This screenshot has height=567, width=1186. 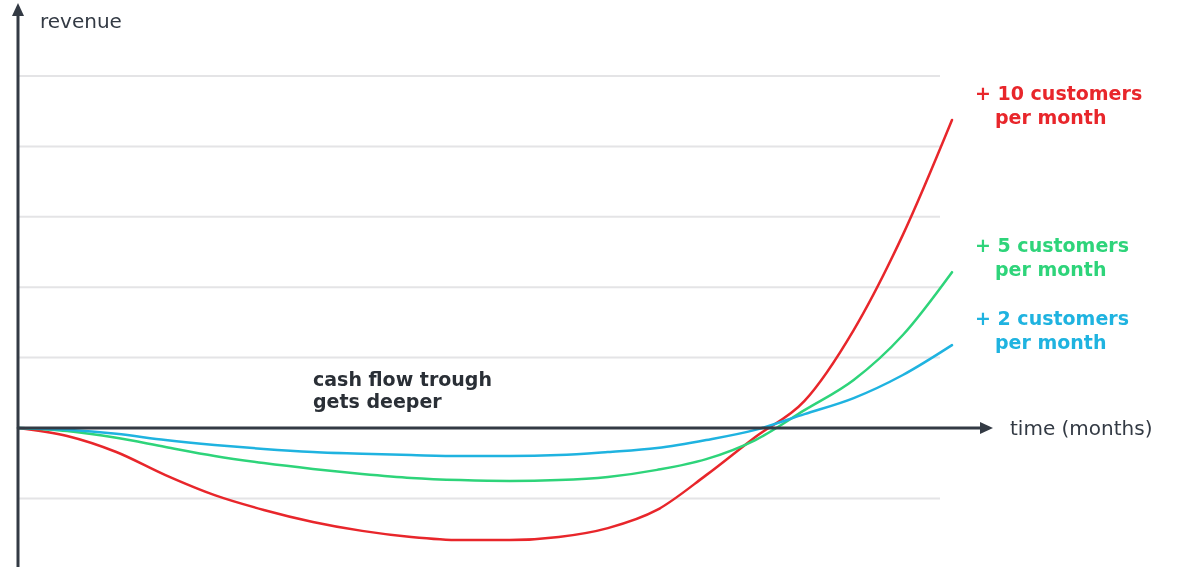 What do you see at coordinates (1052, 330) in the screenshot?
I see `series-label: + 2 customers per month` at bounding box center [1052, 330].